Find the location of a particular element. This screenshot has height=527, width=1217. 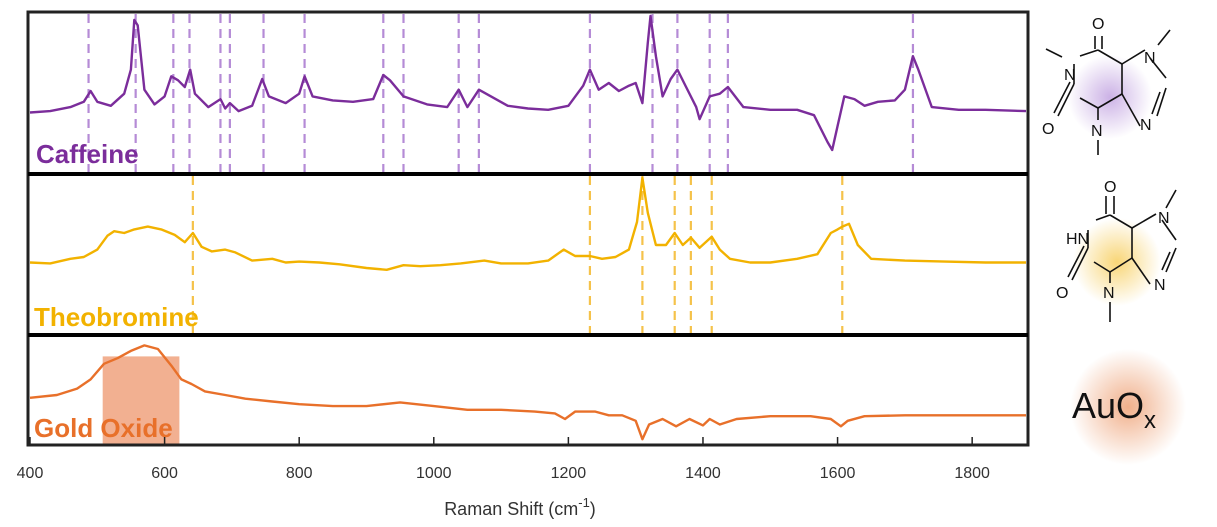

x-axis-label-close: ) is located at coordinates (593, 509).